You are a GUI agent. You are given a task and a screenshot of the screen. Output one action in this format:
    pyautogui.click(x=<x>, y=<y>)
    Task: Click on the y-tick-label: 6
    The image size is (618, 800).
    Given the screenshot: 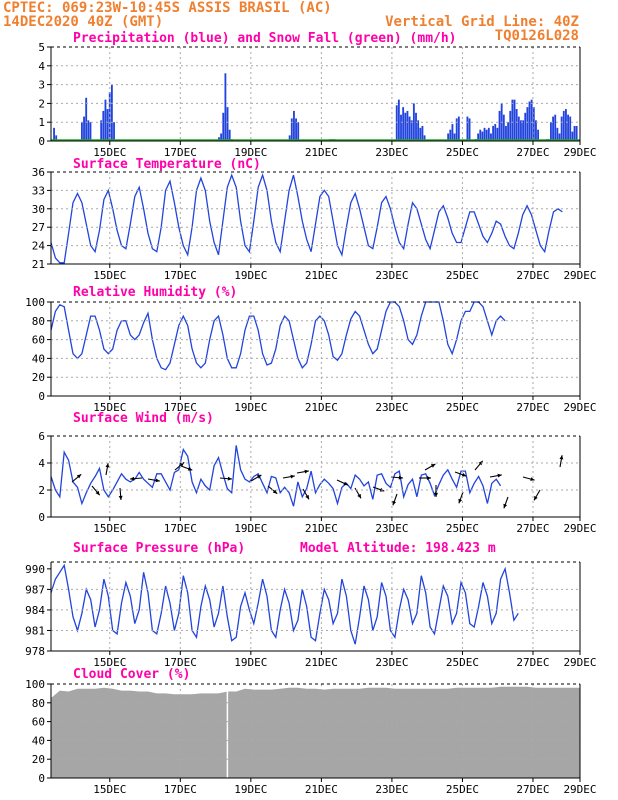 What is the action you would take?
    pyautogui.click(x=41, y=436)
    